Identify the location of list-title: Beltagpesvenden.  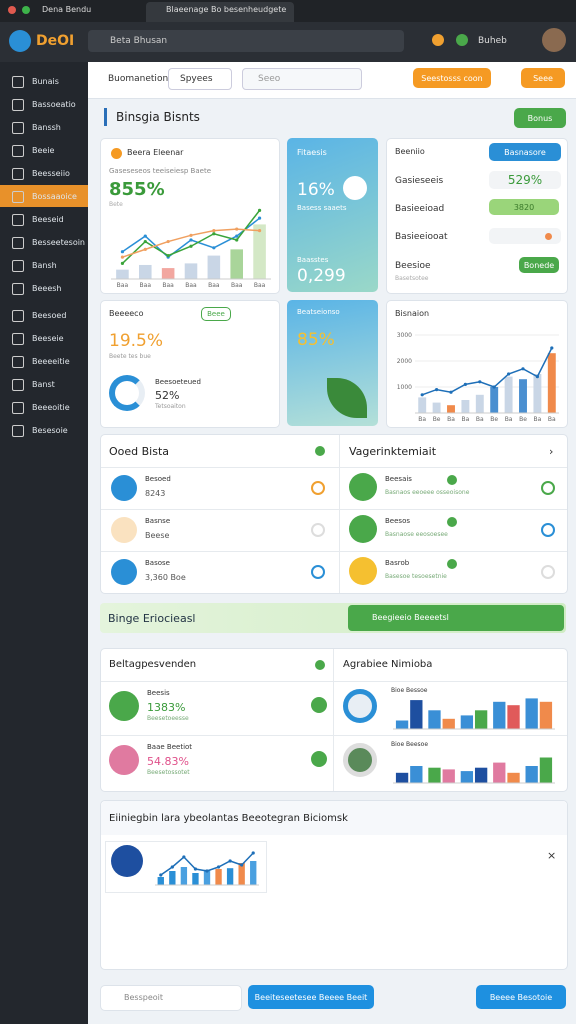
(153, 664).